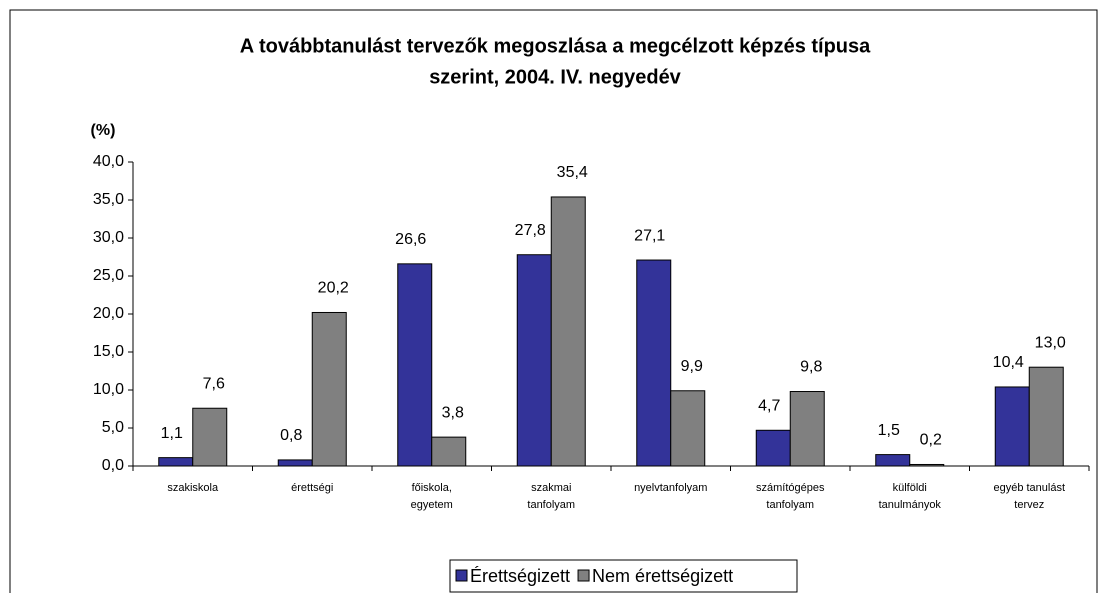  I want to click on y-tick-label: 20,0, so click(108, 313).